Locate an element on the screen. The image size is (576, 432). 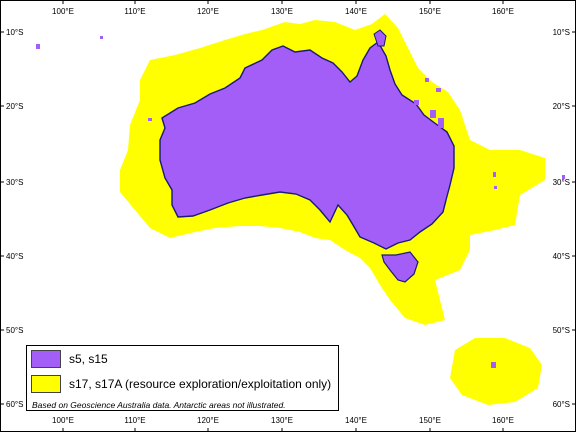
right-lat-label: 30°S is located at coordinates (561, 182).